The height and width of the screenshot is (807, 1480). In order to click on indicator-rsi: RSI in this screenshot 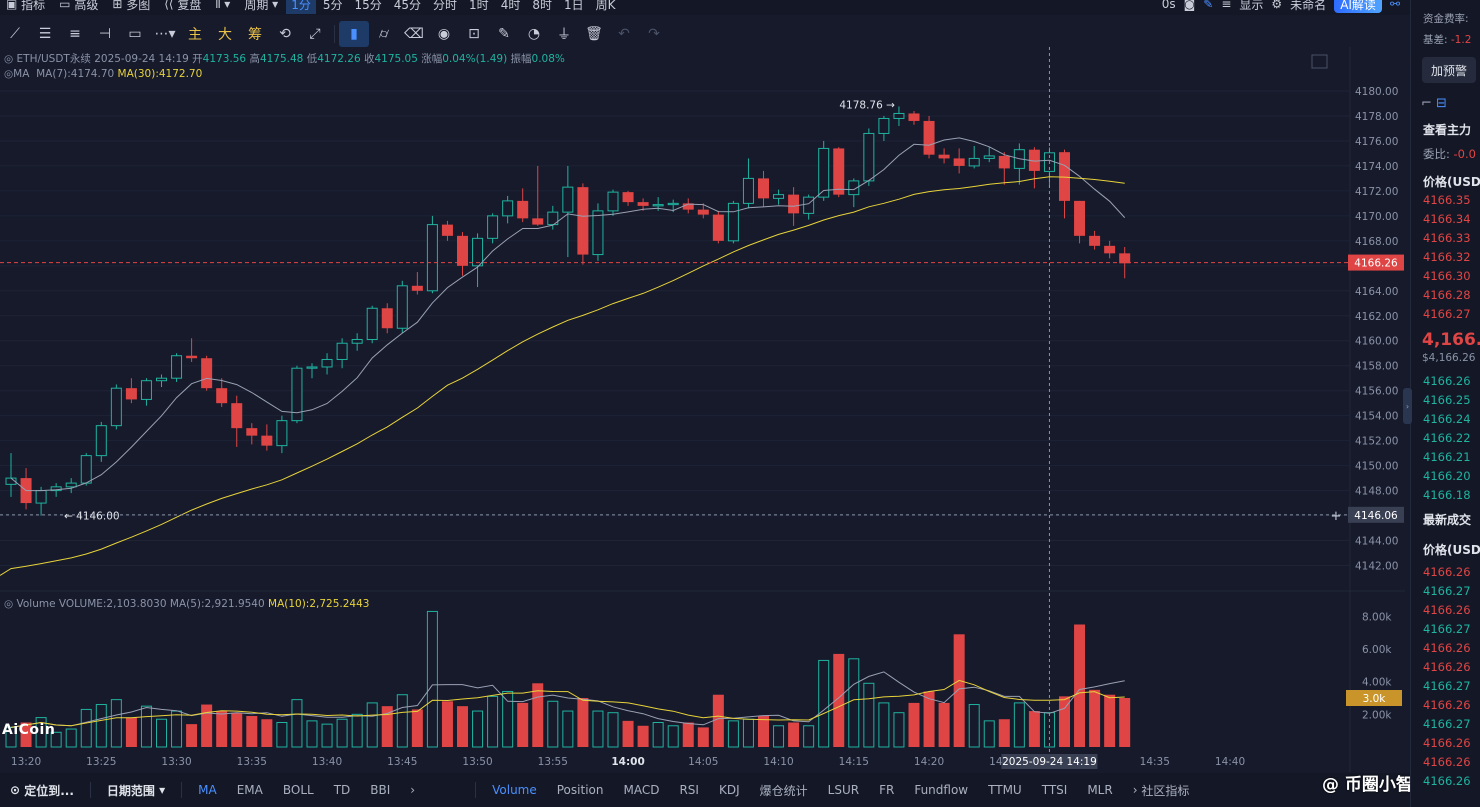, I will do `click(689, 790)`.